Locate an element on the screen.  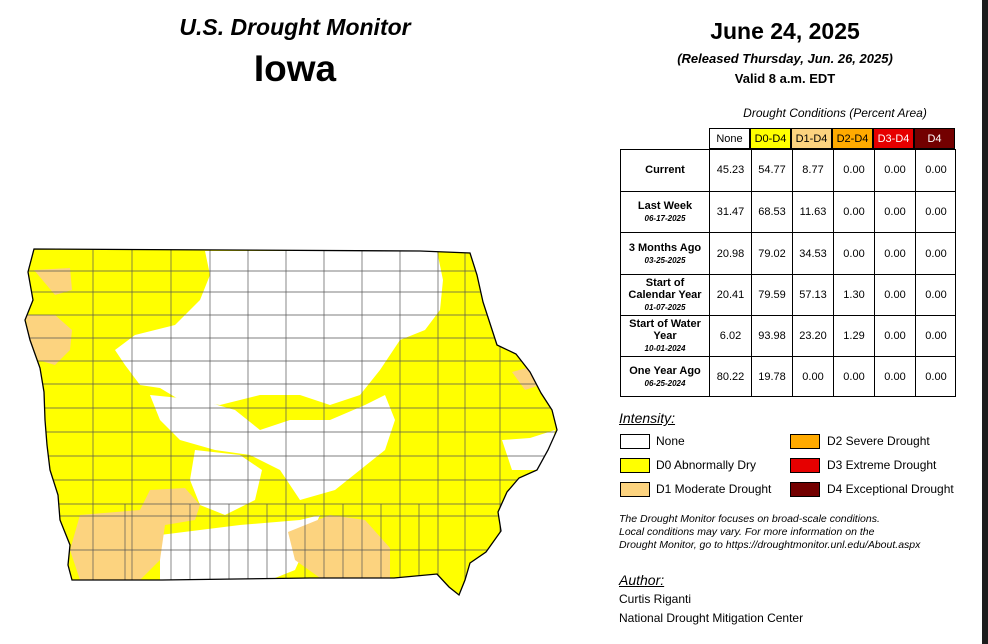
row-date: 06-25-2024 is located at coordinates (665, 383).